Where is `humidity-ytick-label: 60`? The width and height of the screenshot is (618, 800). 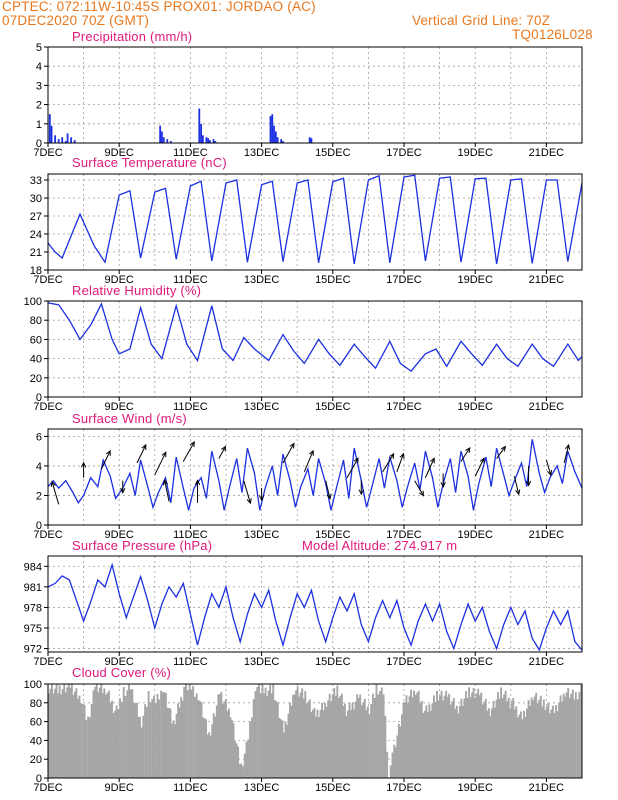
humidity-ytick-label: 60 is located at coordinates (36, 340).